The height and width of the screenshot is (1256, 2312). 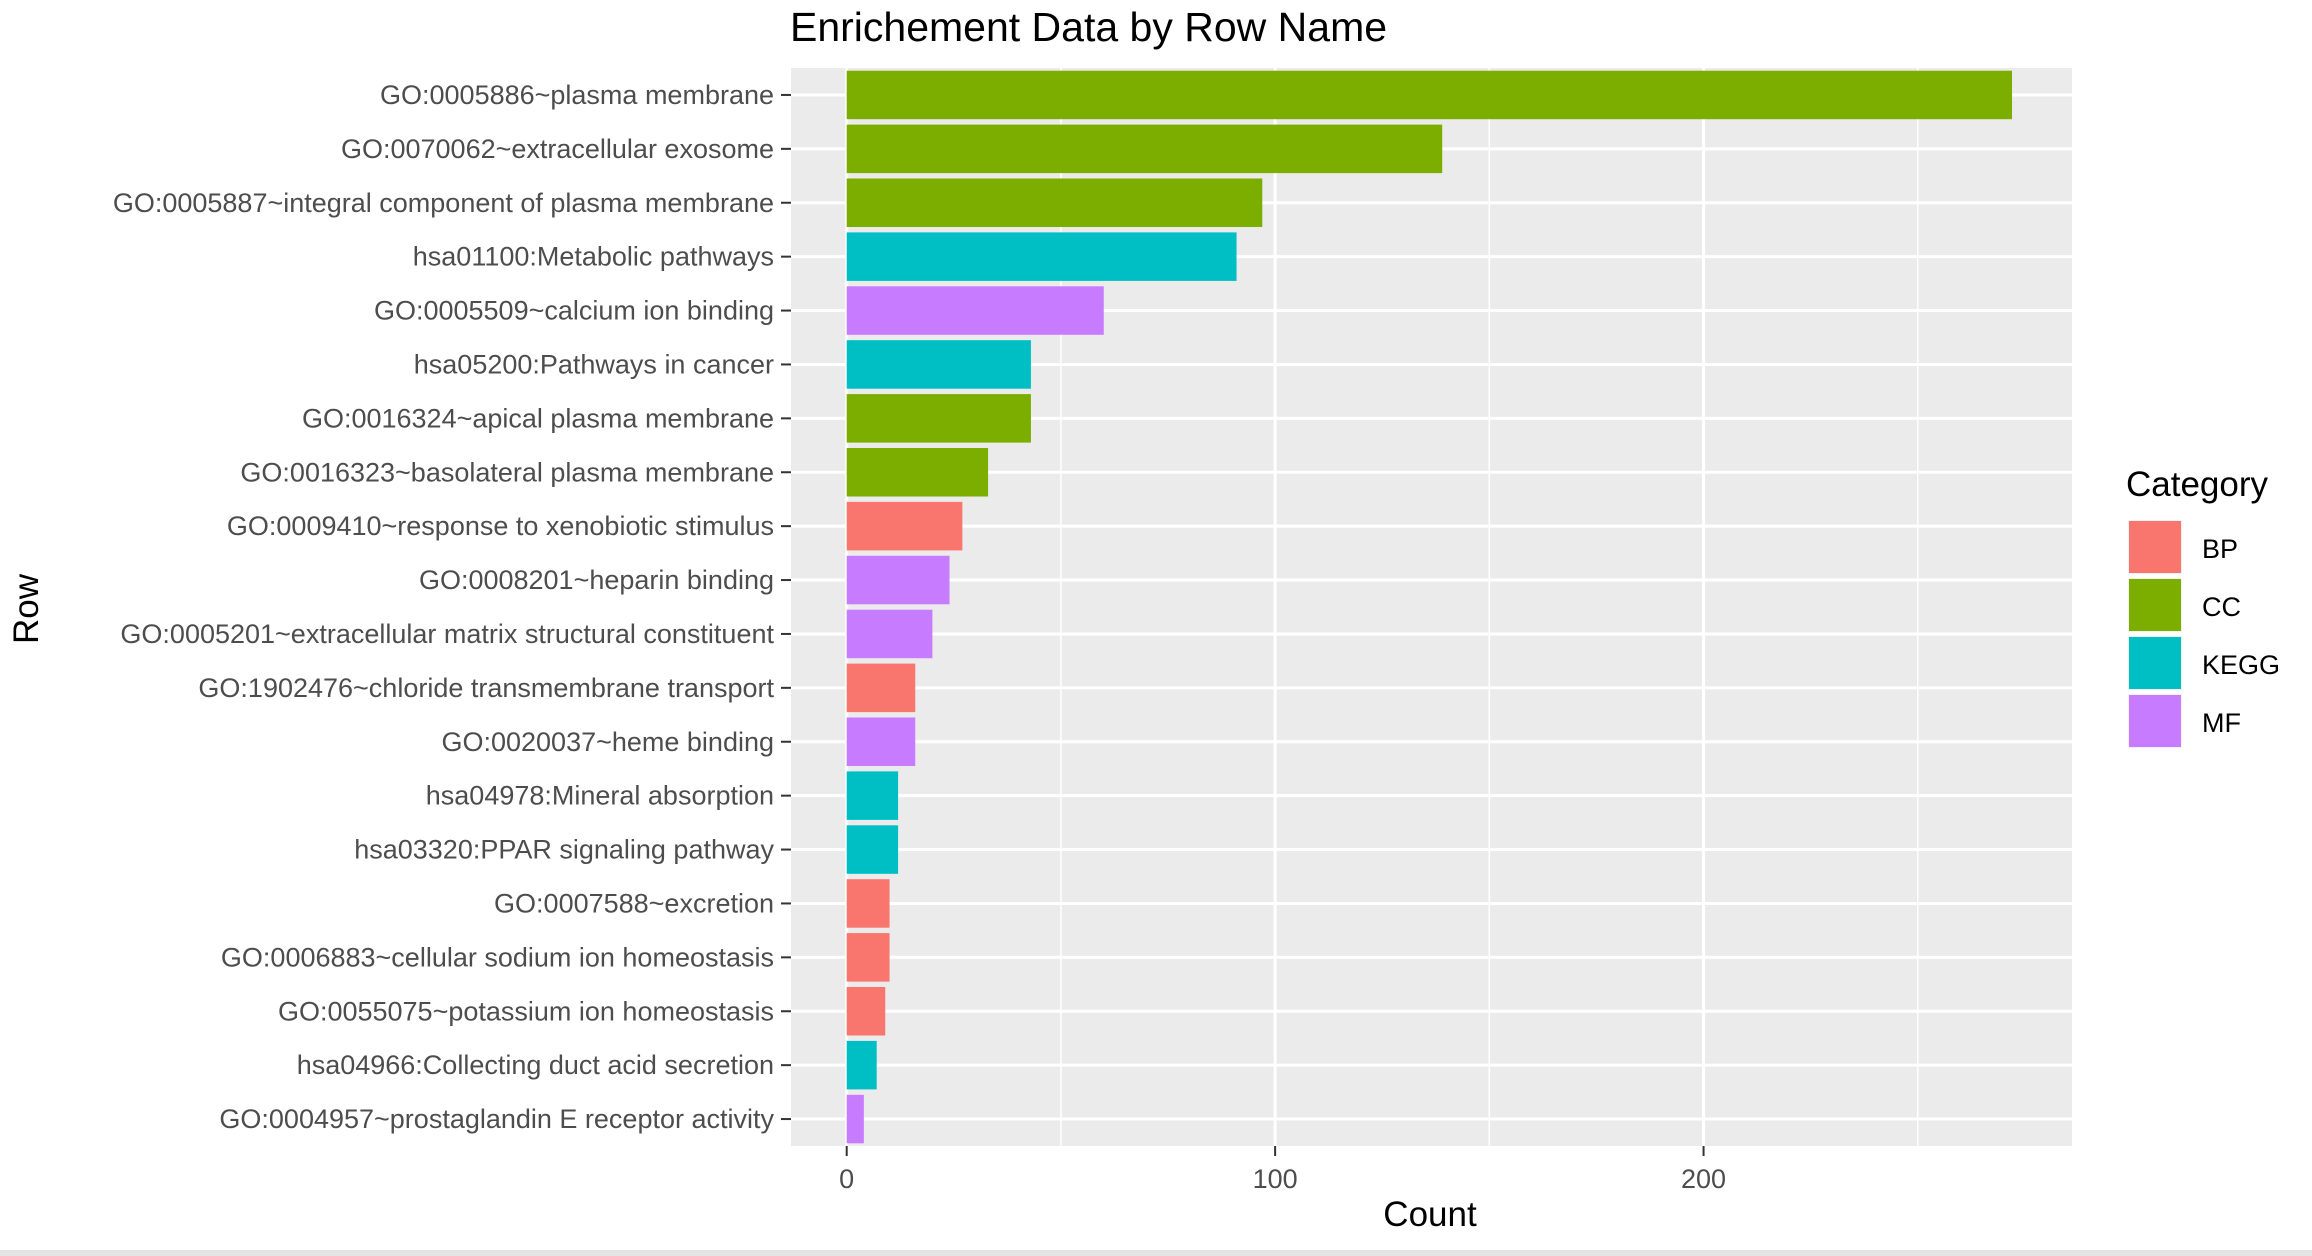 What do you see at coordinates (557, 149) in the screenshot?
I see `y-tick-label: GO:0070062~extracellular exosome` at bounding box center [557, 149].